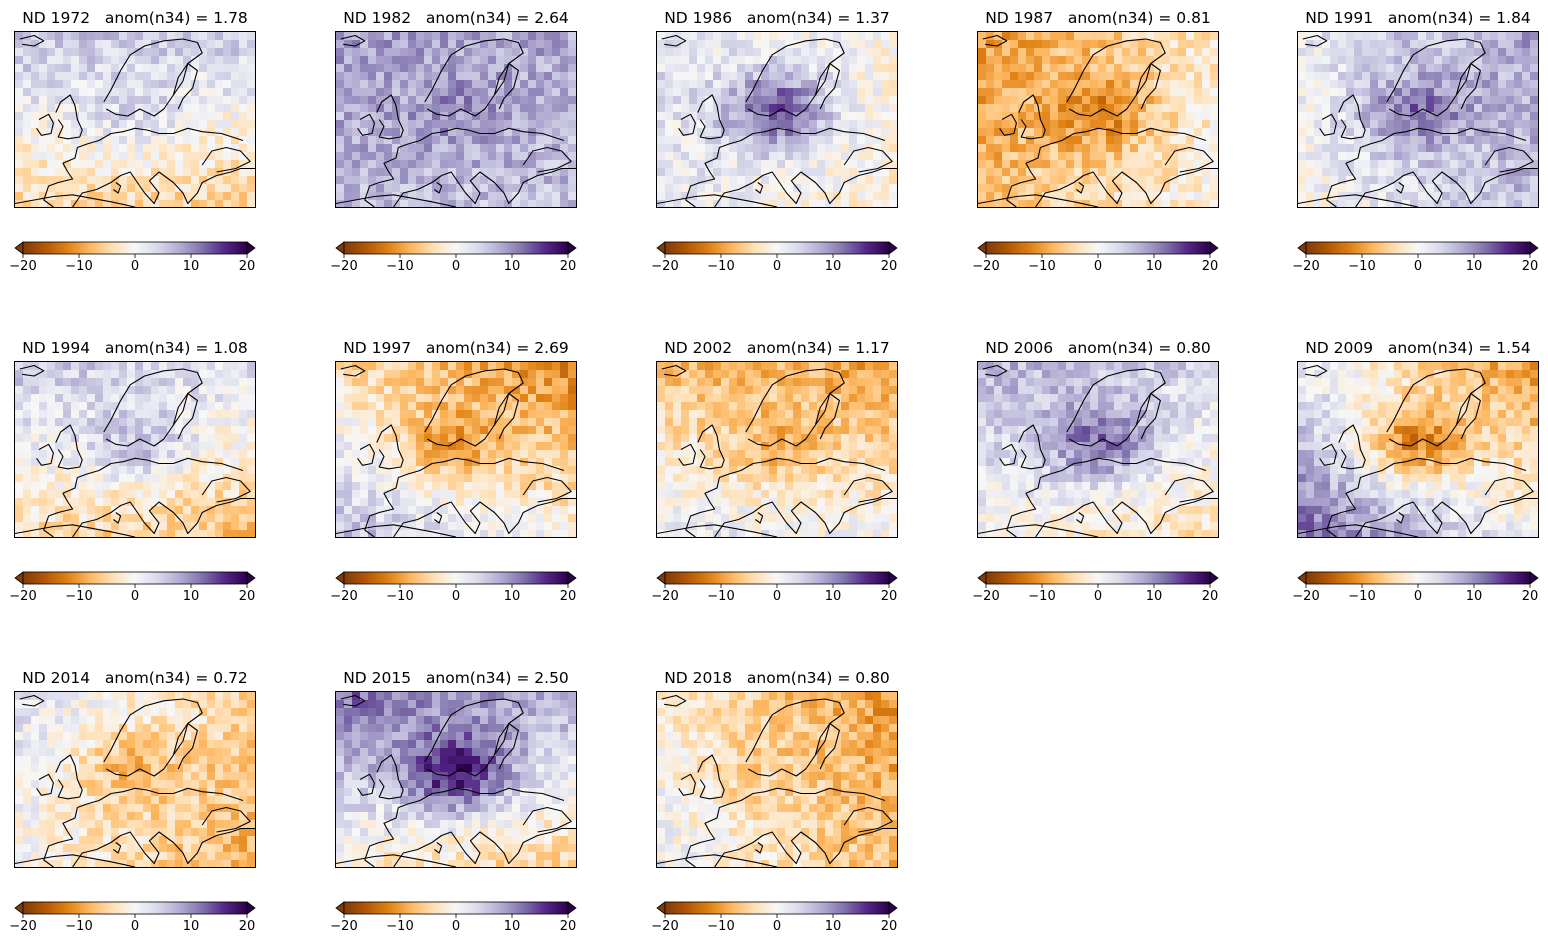  I want to click on ireland-coast, so click(45, 454).